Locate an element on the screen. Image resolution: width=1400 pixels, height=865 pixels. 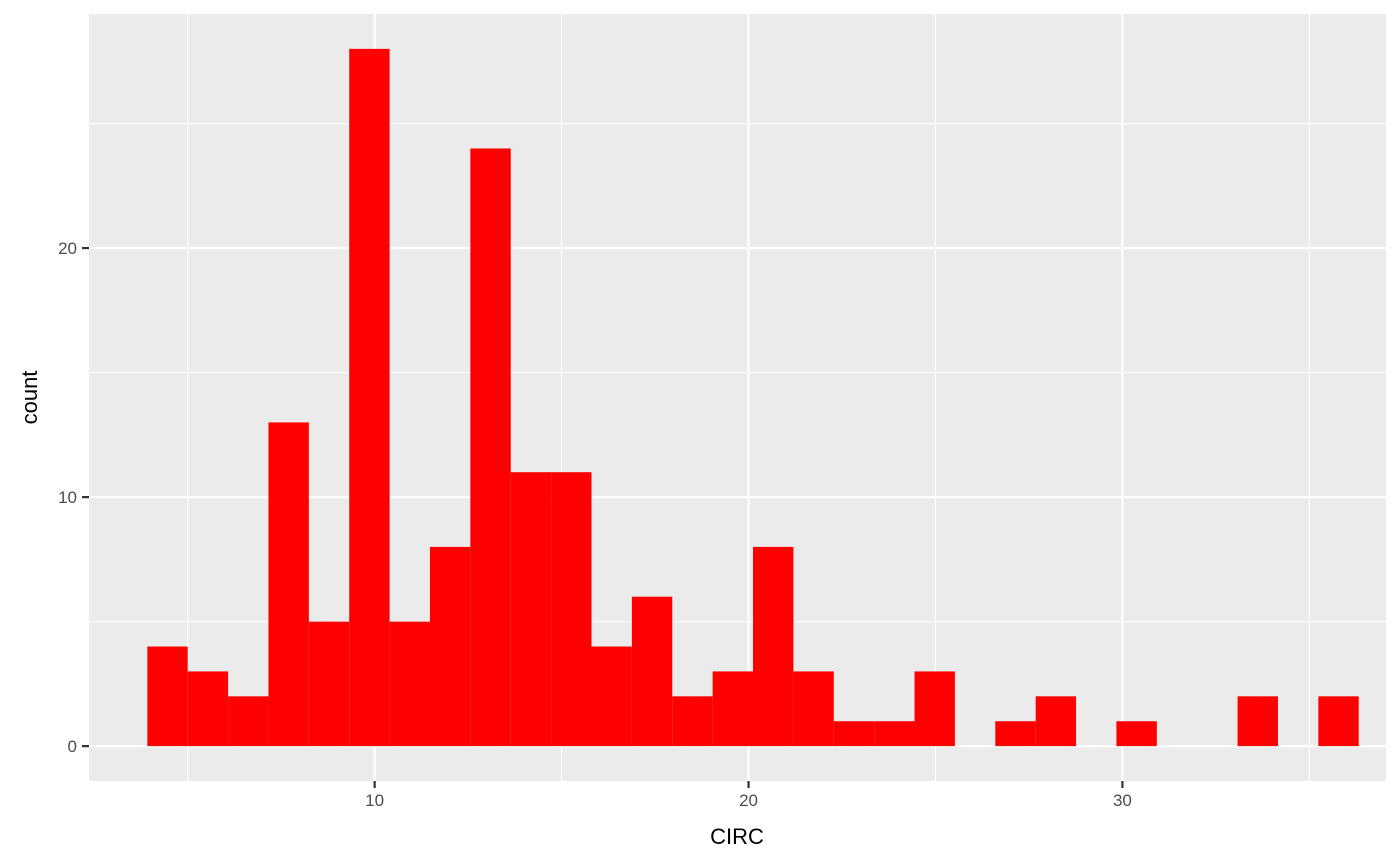
x-axis-title: CIRC is located at coordinates (737, 836).